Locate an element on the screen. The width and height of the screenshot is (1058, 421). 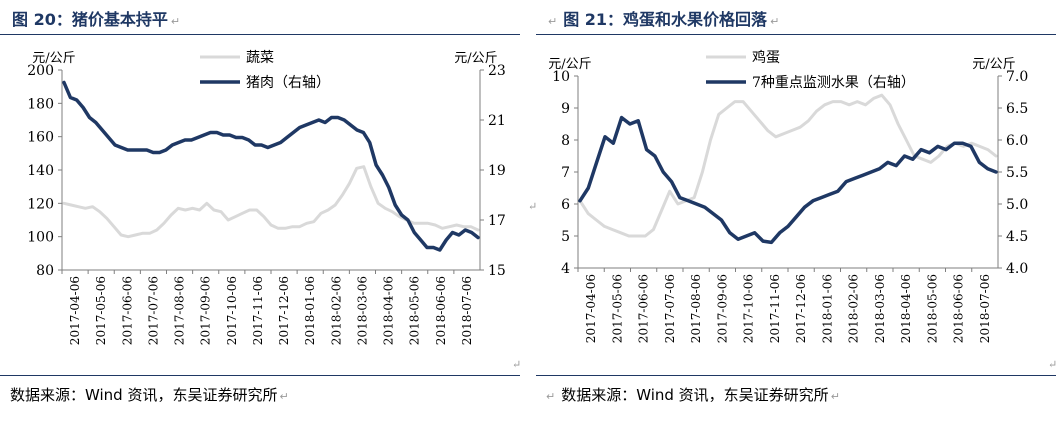
left-tick-label: 200 is located at coordinates (40, 71).